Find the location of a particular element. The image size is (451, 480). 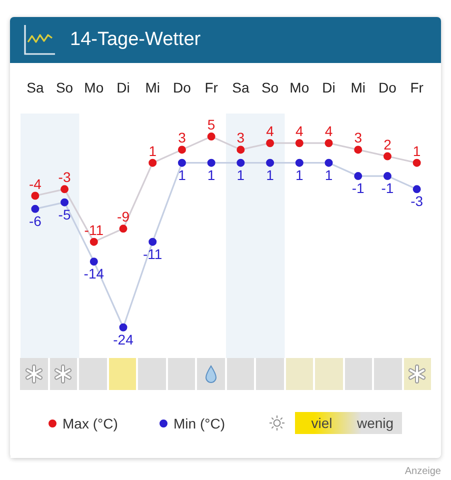

data-label: -6 is located at coordinates (35, 220).